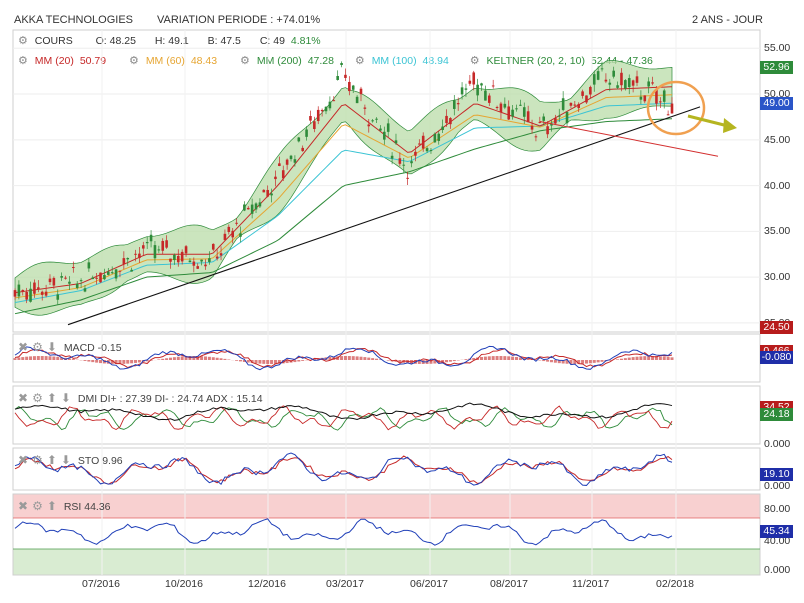  What do you see at coordinates (776, 414) in the screenshot?
I see `dmi-badge-2: 24.18` at bounding box center [776, 414].